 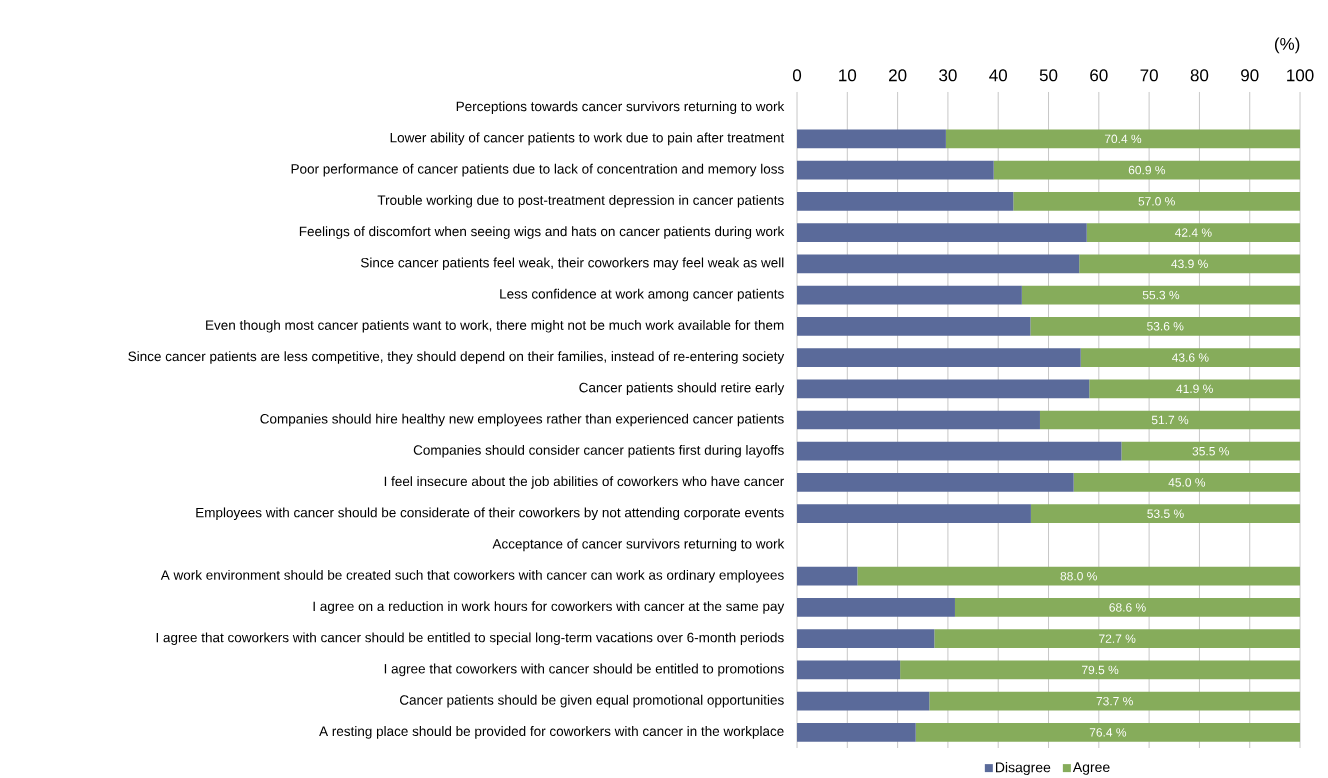 I want to click on x-axis-title: (%), so click(x=1287, y=45).